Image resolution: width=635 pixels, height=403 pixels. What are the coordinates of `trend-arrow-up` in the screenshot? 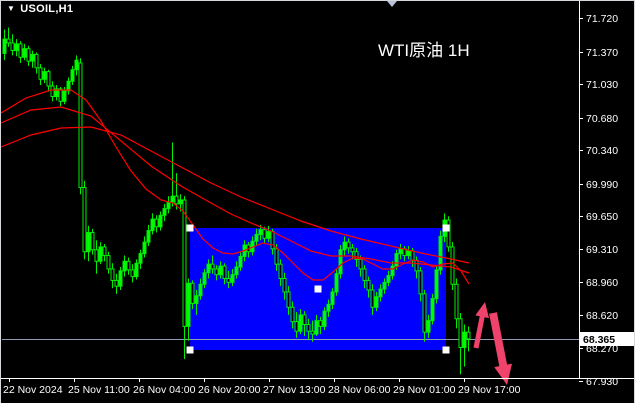 It's located at (481, 325).